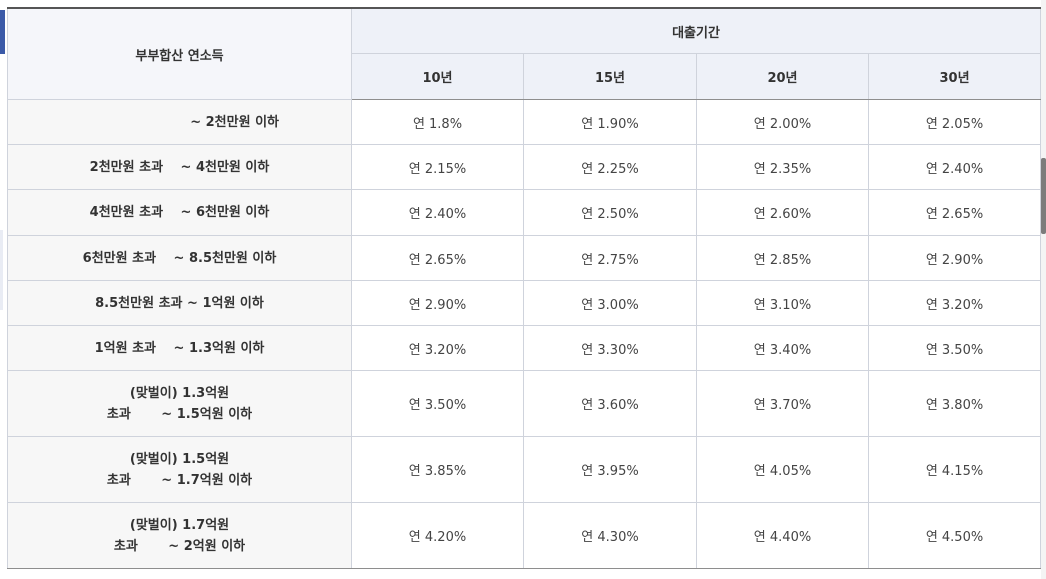  What do you see at coordinates (179, 459) in the screenshot?
I see `income-range-label: (맞벌이) 1.5억원` at bounding box center [179, 459].